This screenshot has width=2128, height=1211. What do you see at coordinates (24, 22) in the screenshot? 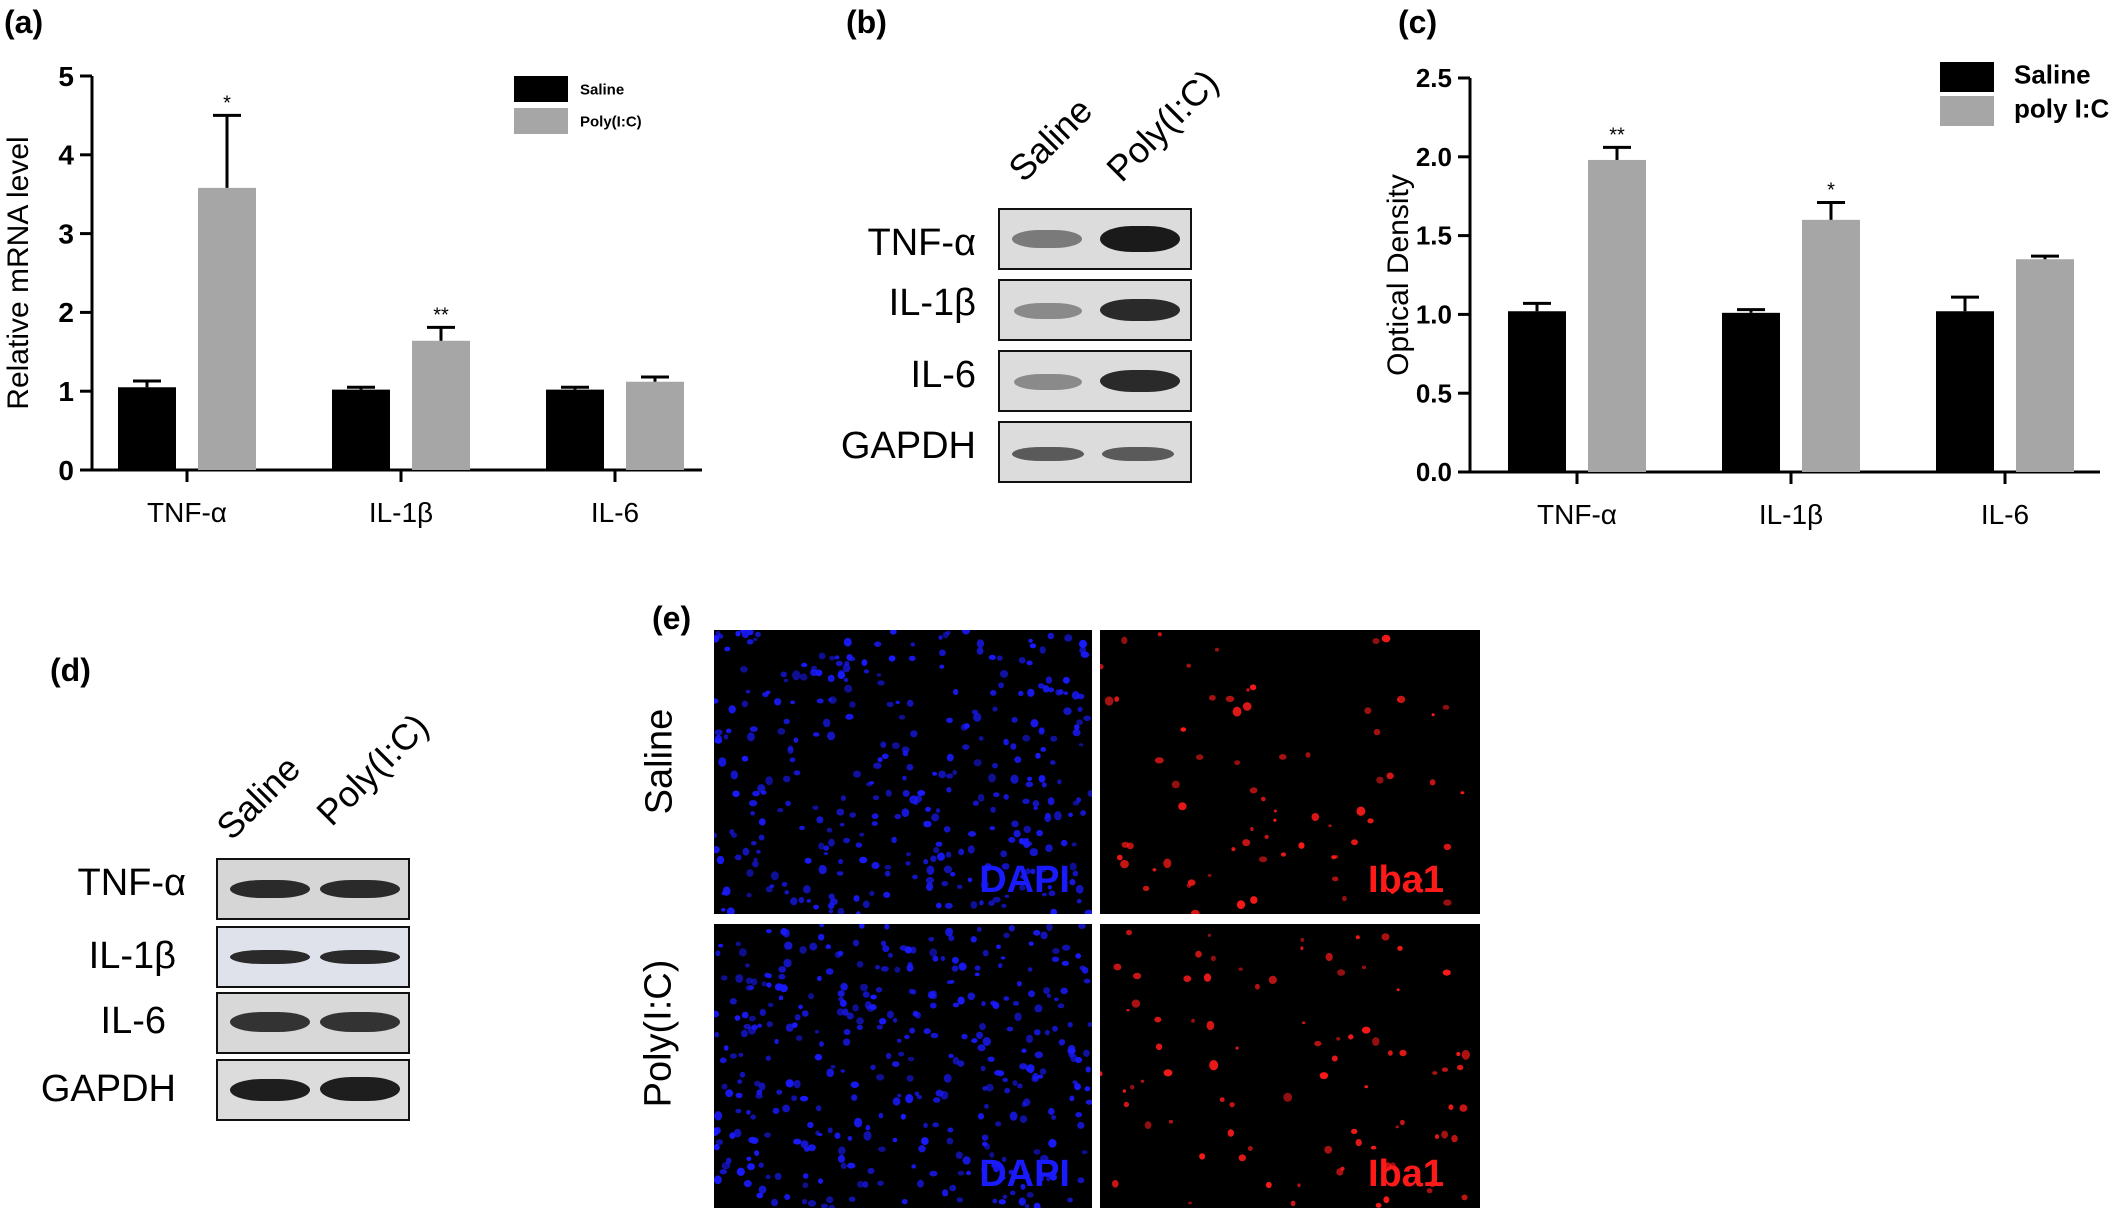
I see `panel-label-a: (a)` at bounding box center [24, 22].